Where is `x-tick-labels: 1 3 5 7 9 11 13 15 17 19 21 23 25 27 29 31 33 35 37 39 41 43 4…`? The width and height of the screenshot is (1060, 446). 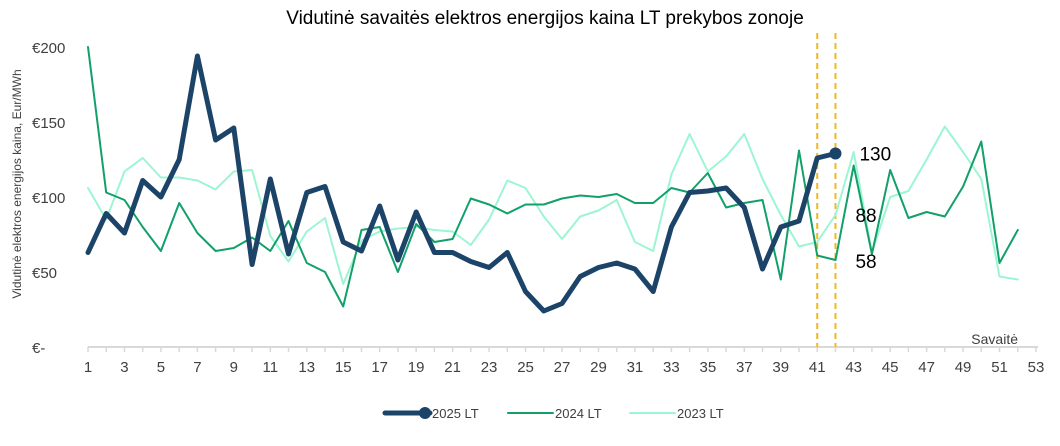
x-tick-labels: 1 3 5 7 9 11 13 15 17 19 21 23 25 27 29 31 33 35 37 39 41 43 4… is located at coordinates (564, 367).